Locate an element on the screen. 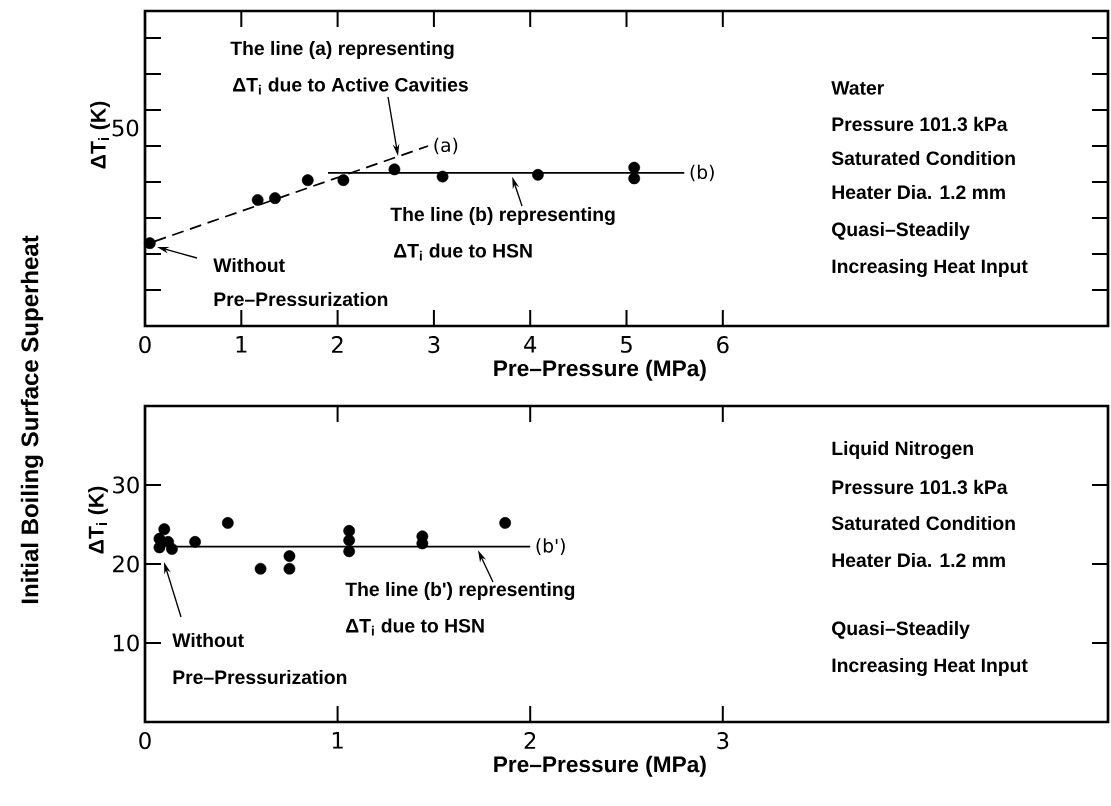 The image size is (1111, 806). annotation: The line (b) representing is located at coordinates (502, 216).